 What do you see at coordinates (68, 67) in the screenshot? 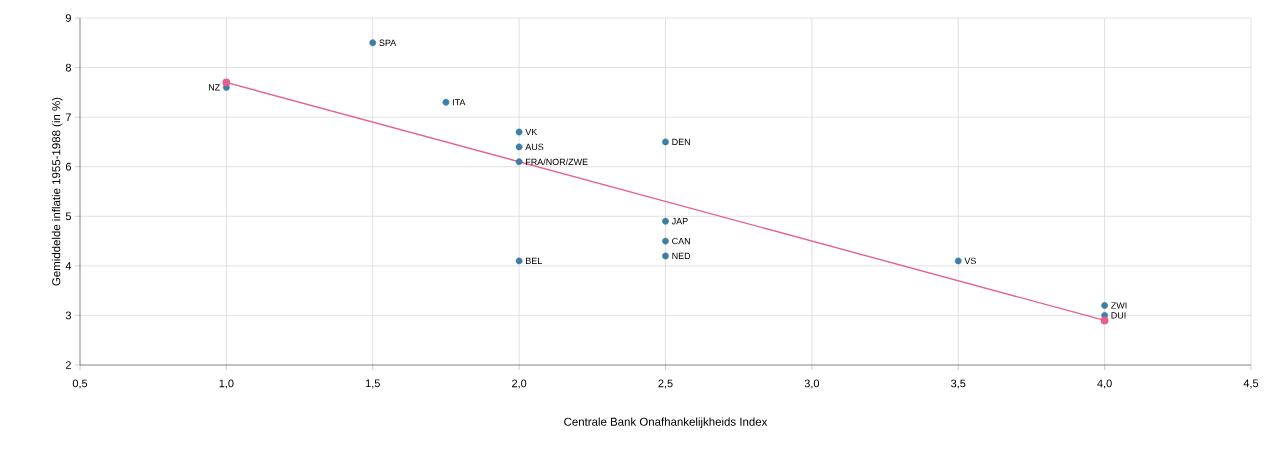
I see `y-tick-label: 8` at bounding box center [68, 67].